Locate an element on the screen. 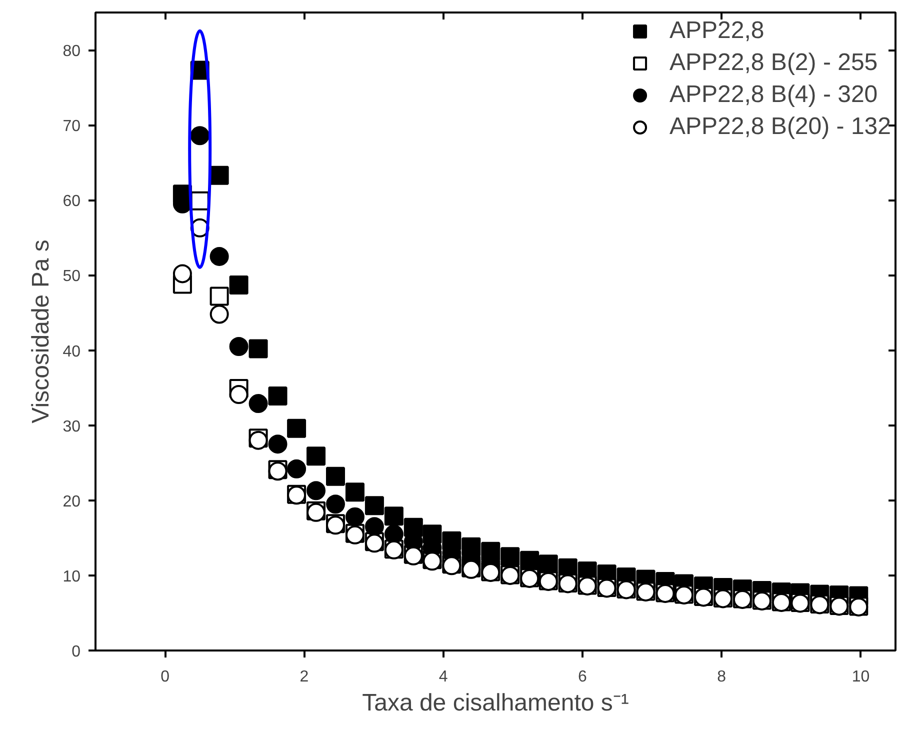 The height and width of the screenshot is (749, 919). y-tick-label: 20 is located at coordinates (71, 501).